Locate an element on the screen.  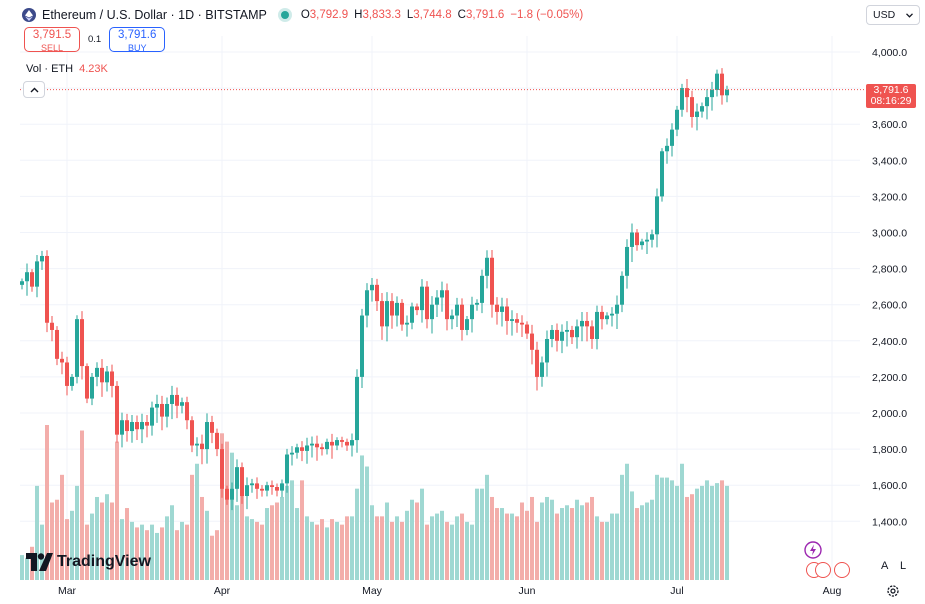
ethereum-icon is located at coordinates (29, 15).